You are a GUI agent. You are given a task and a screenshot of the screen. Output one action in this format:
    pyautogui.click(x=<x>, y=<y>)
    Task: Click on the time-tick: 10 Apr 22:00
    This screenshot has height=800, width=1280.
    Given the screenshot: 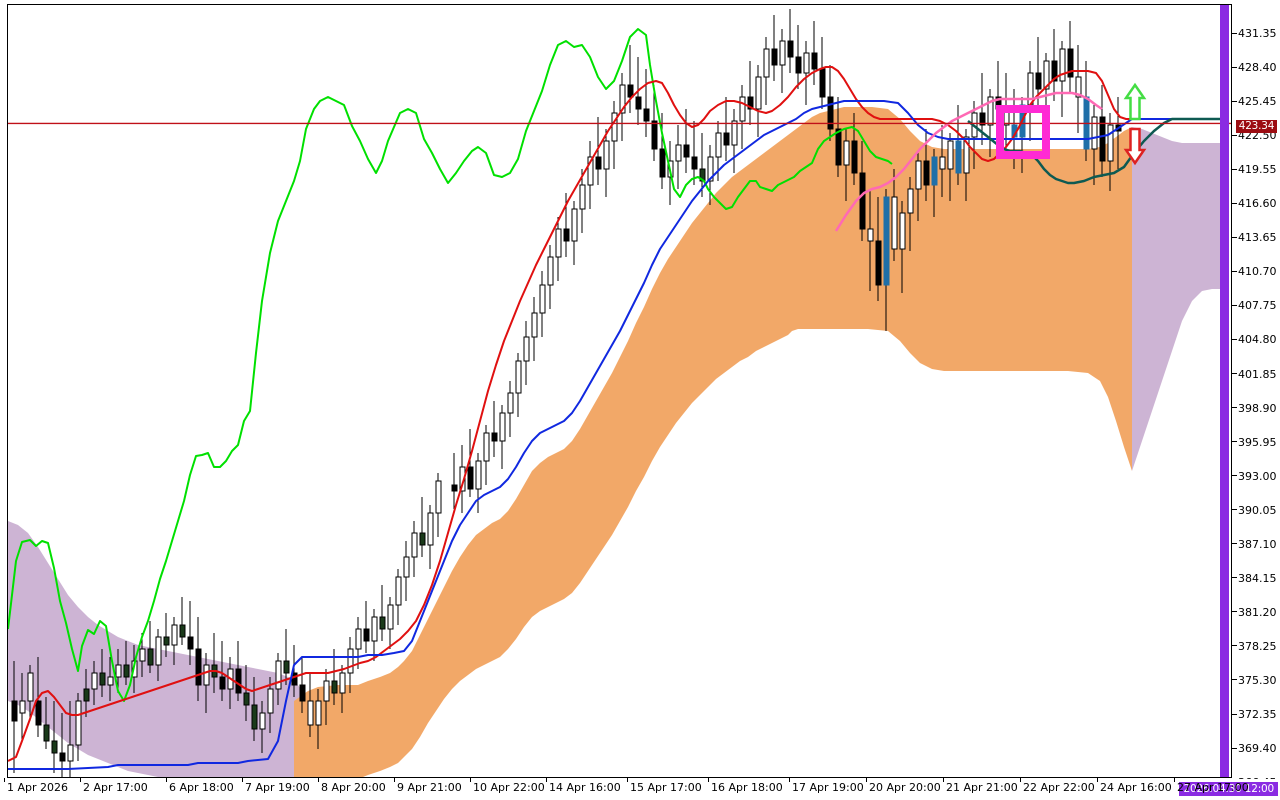 What is the action you would take?
    pyautogui.click(x=507, y=786)
    